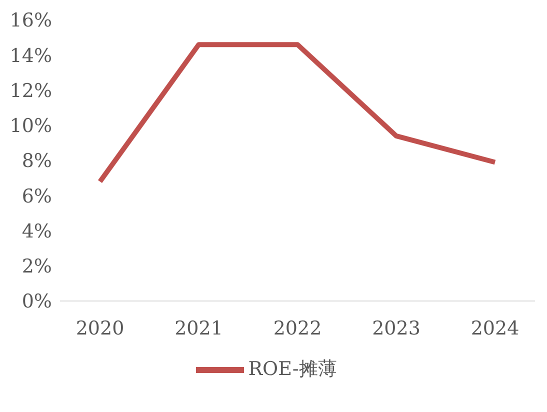 The width and height of the screenshot is (547, 412). I want to click on y-tick-label: 0%, so click(37, 301).